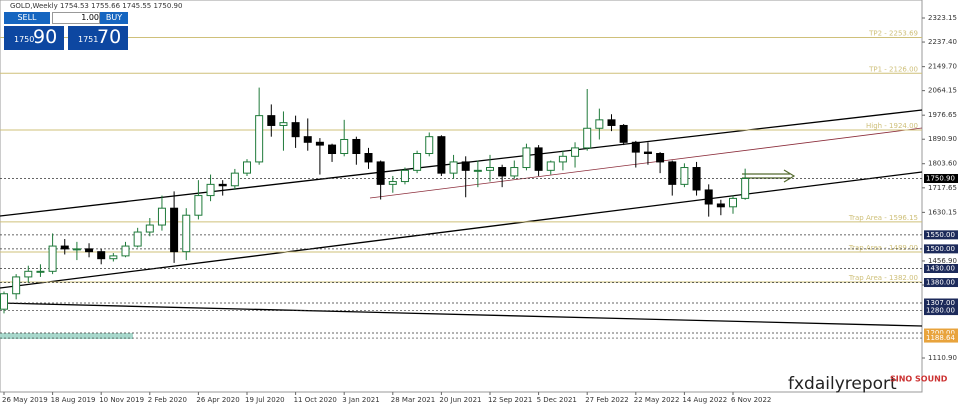  I want to click on buy-price: 1751 70, so click(98, 38).